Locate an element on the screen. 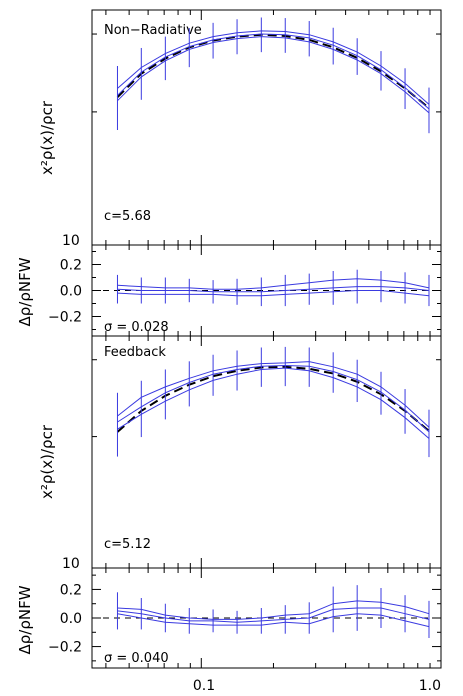 This screenshot has height=696, width=463. panel-1-nfw-fit-line is located at coordinates (273, 71).